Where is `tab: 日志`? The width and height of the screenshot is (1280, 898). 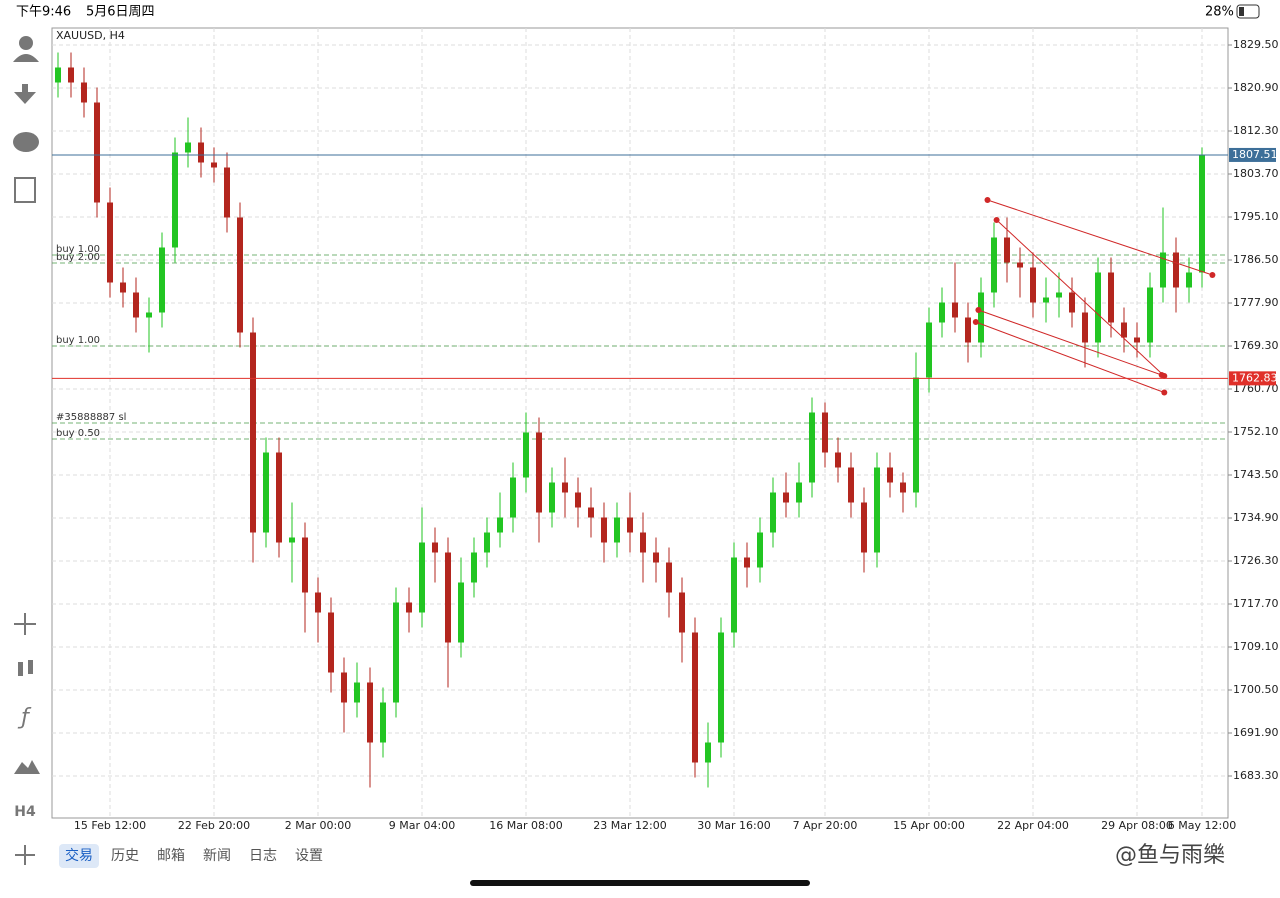
tab: 日志 is located at coordinates (263, 856).